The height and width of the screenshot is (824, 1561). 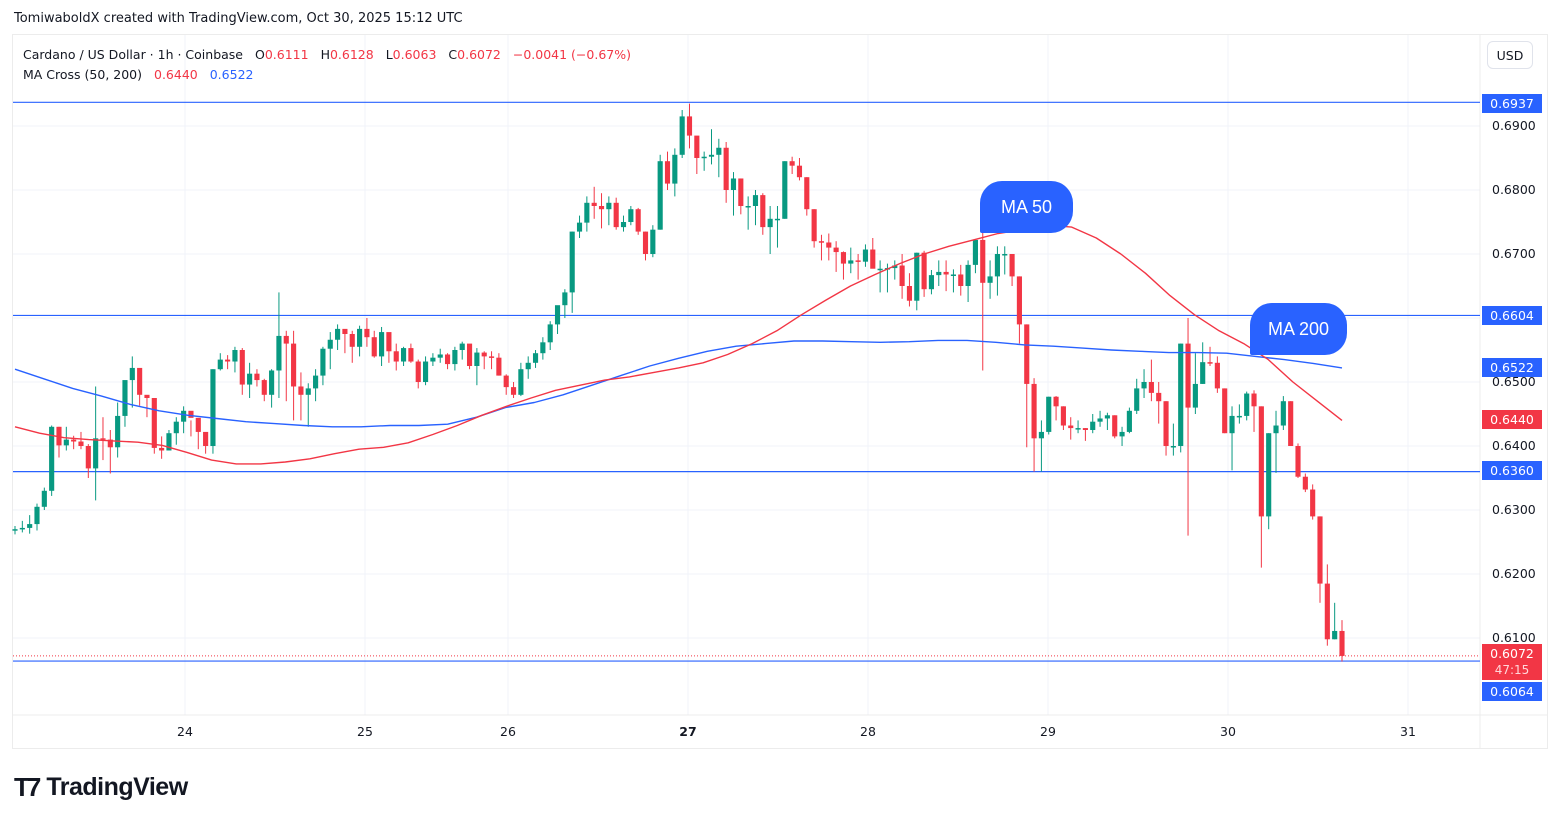 What do you see at coordinates (1512, 315) in the screenshot?
I see `price-tag-resistance-mid: 0.6604` at bounding box center [1512, 315].